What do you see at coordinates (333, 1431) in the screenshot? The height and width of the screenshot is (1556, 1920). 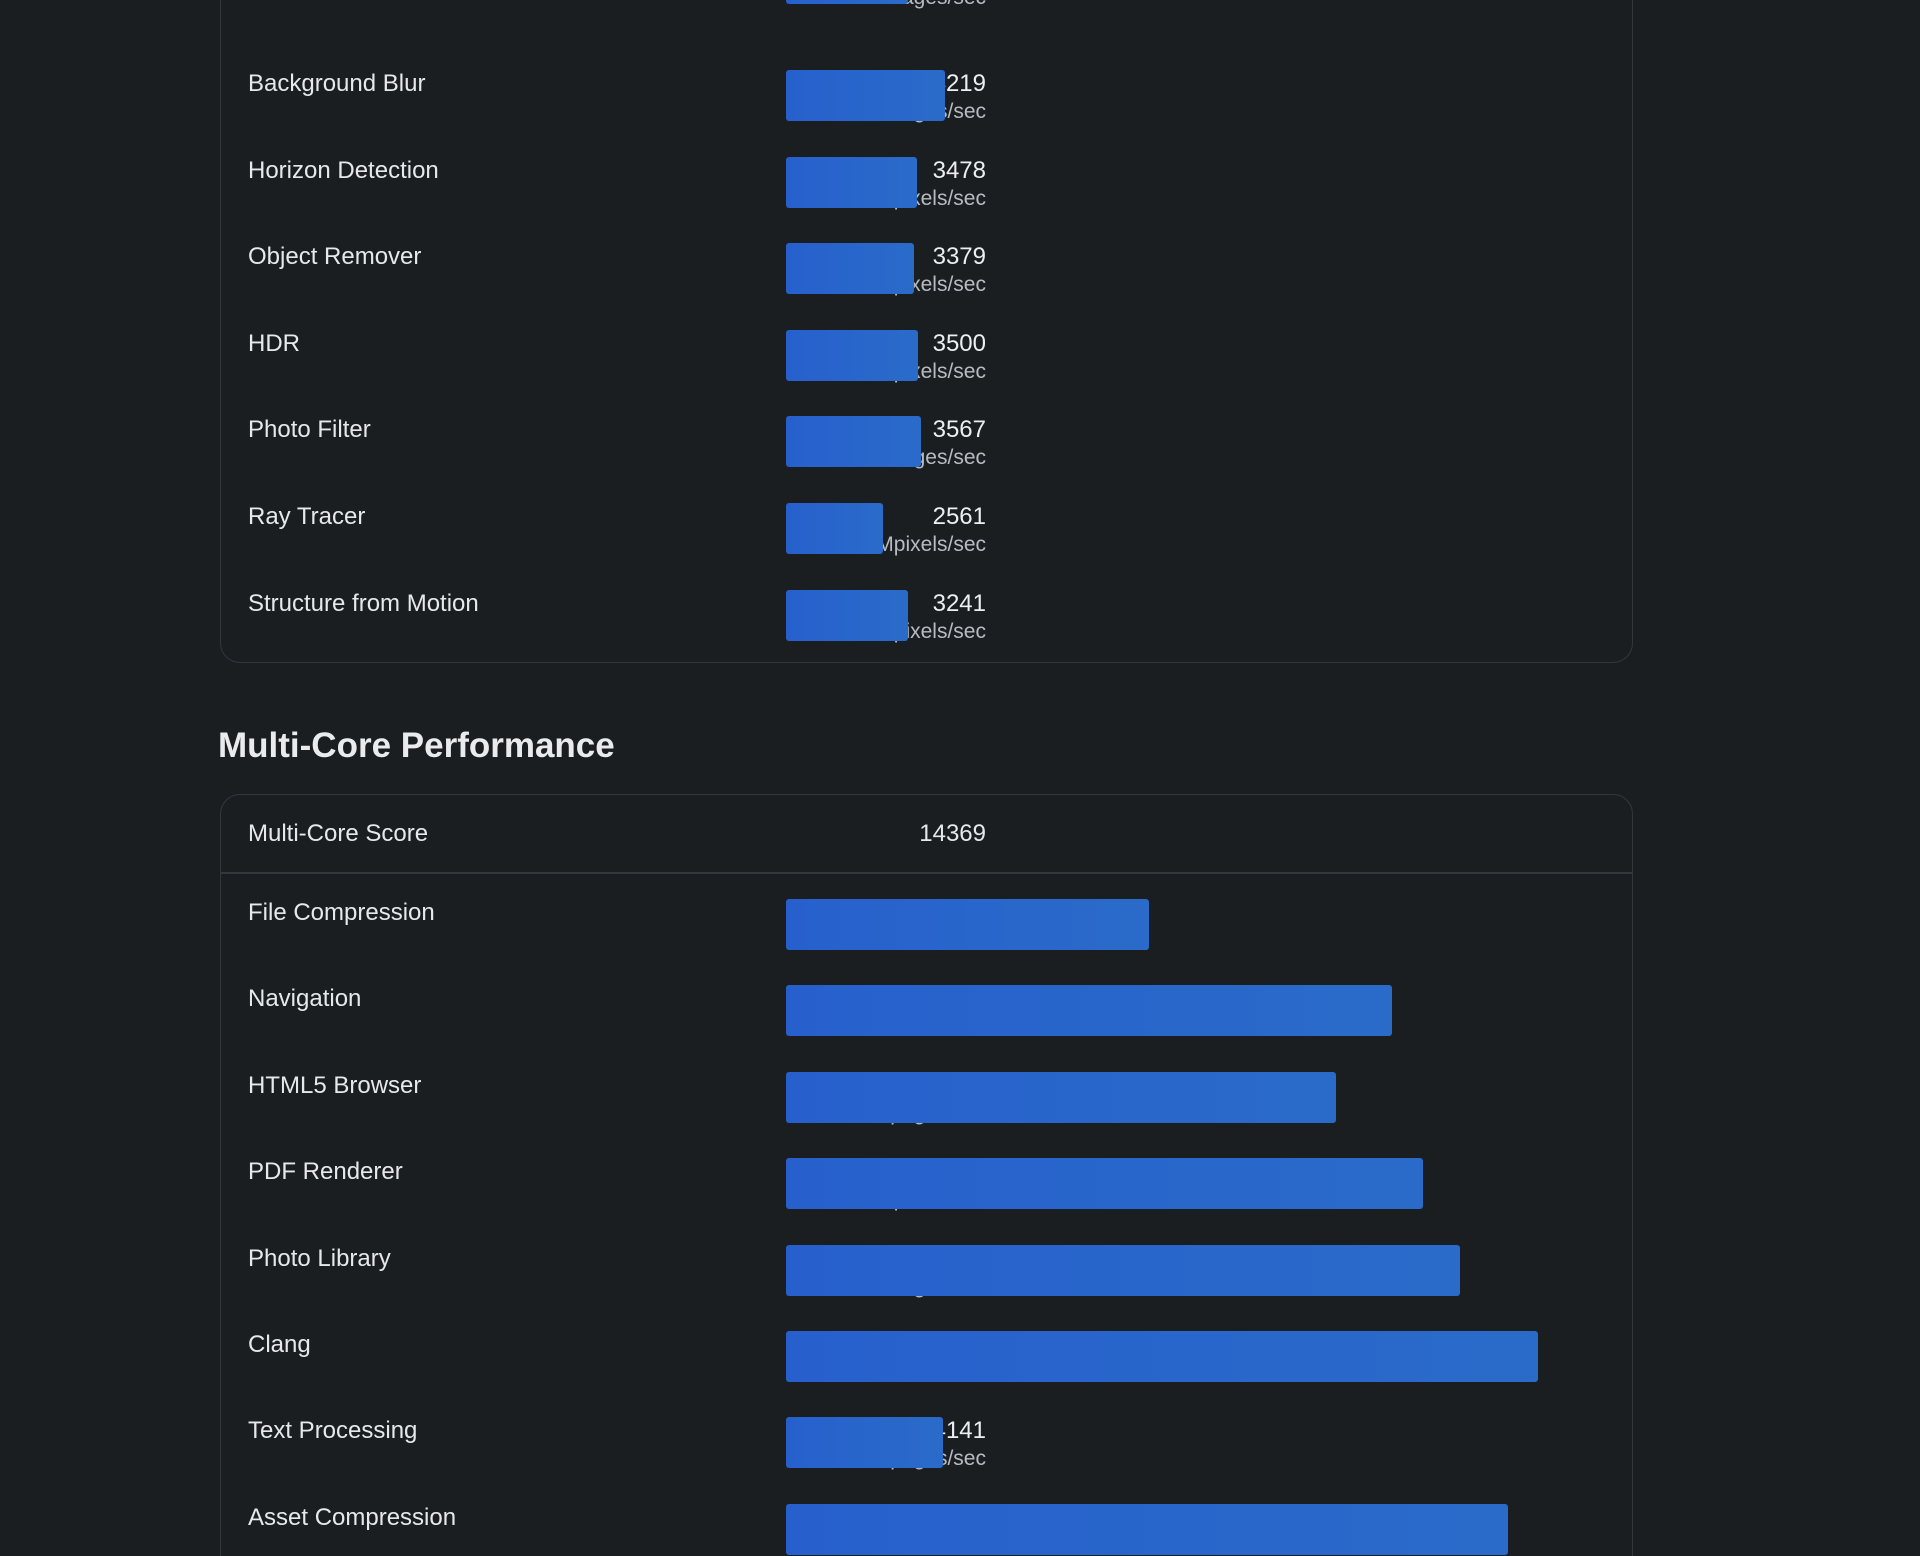 I see `benchmark-label: Text Processing` at bounding box center [333, 1431].